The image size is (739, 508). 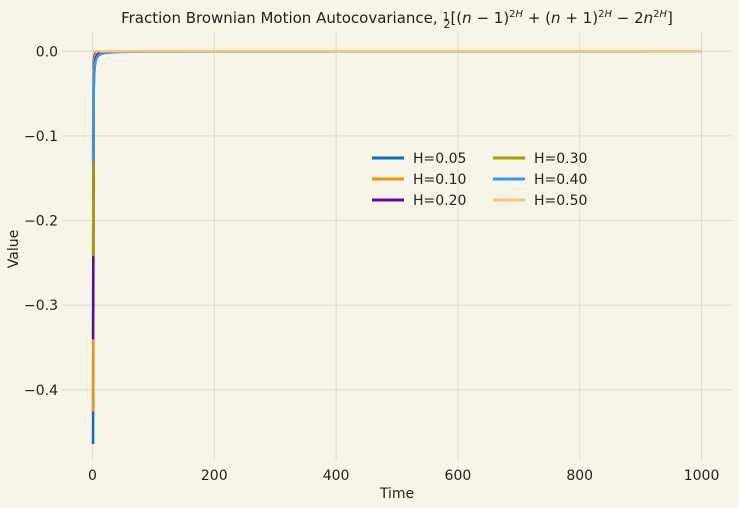 What do you see at coordinates (560, 201) in the screenshot?
I see `legend-label: H=0.50` at bounding box center [560, 201].